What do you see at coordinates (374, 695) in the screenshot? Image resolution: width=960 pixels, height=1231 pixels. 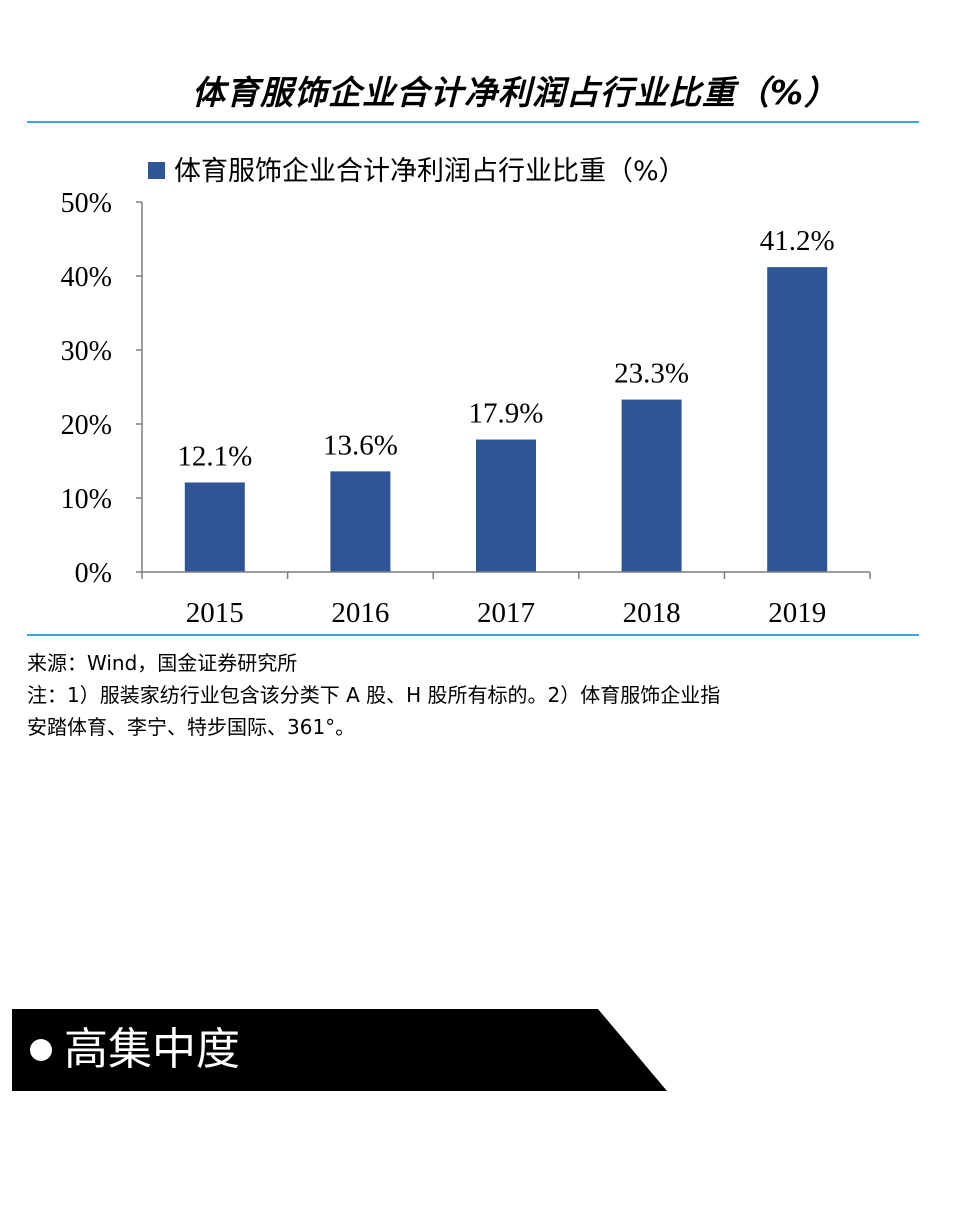 I see `note-line: 注：1）服装家纺行业包含该分类下 A 股、H 股所有标的。2）体育服饰企业指` at bounding box center [374, 695].